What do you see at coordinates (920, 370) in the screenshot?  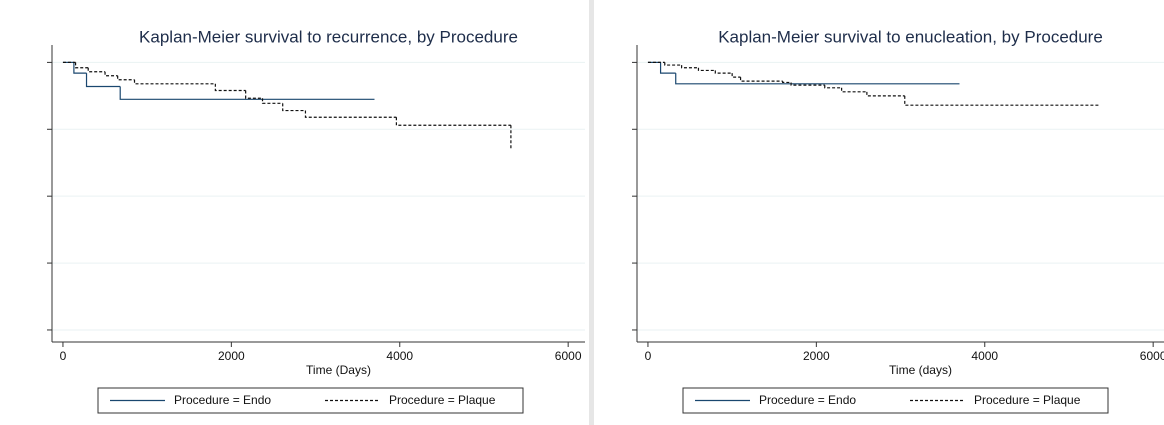 I see `x-axis-label: Time (days)` at bounding box center [920, 370].